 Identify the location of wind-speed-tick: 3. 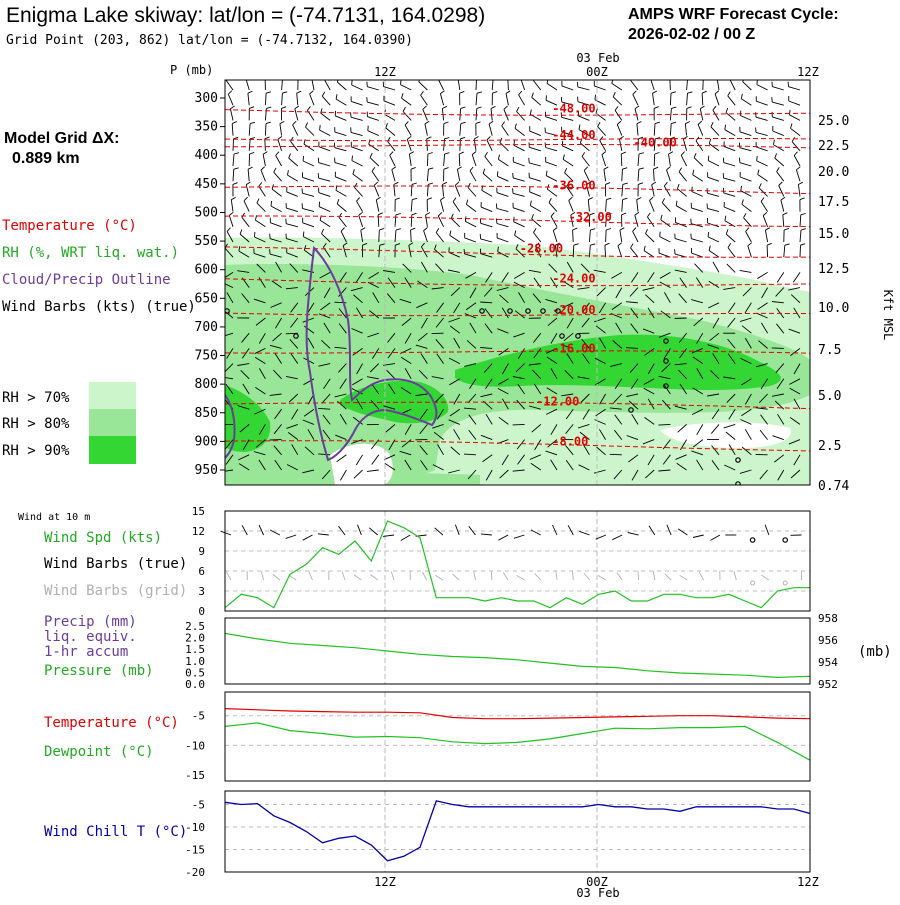
(201, 591).